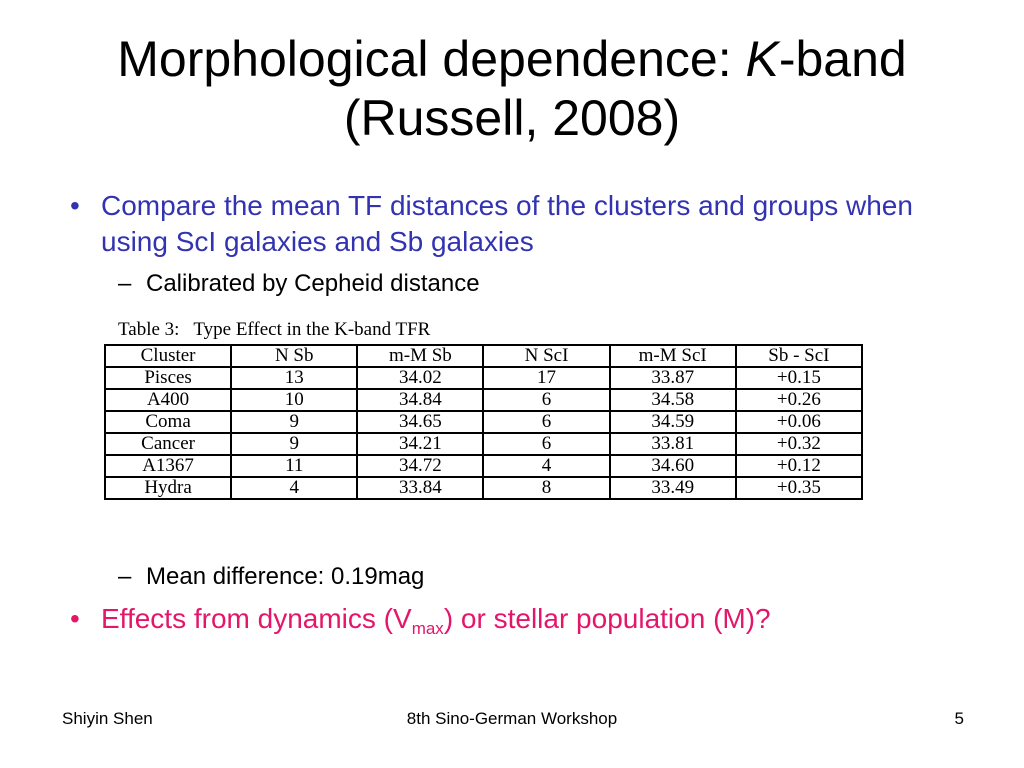  Describe the element at coordinates (546, 378) in the screenshot. I see `table-cell: 17` at that location.